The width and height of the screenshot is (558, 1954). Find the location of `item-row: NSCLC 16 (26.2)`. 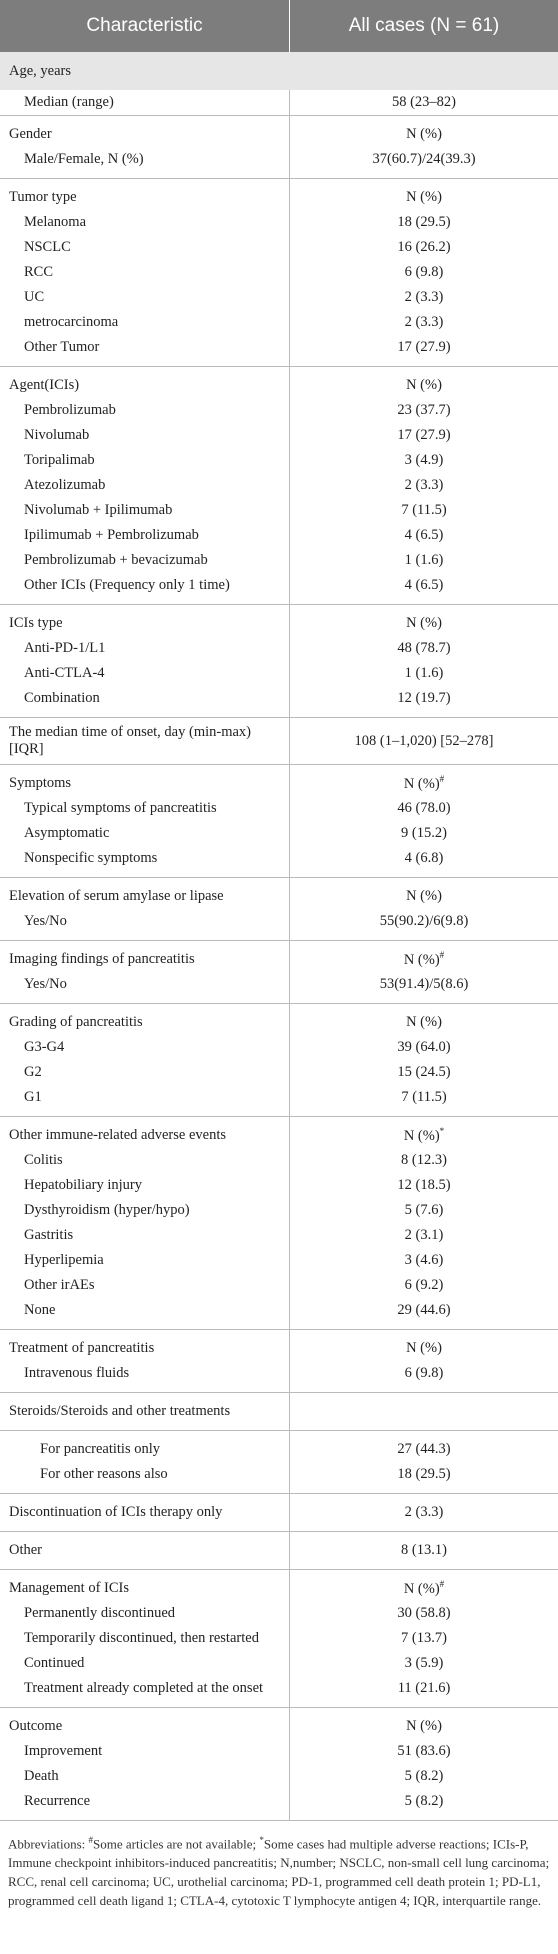

item-row: NSCLC 16 (26.2) is located at coordinates (279, 247).